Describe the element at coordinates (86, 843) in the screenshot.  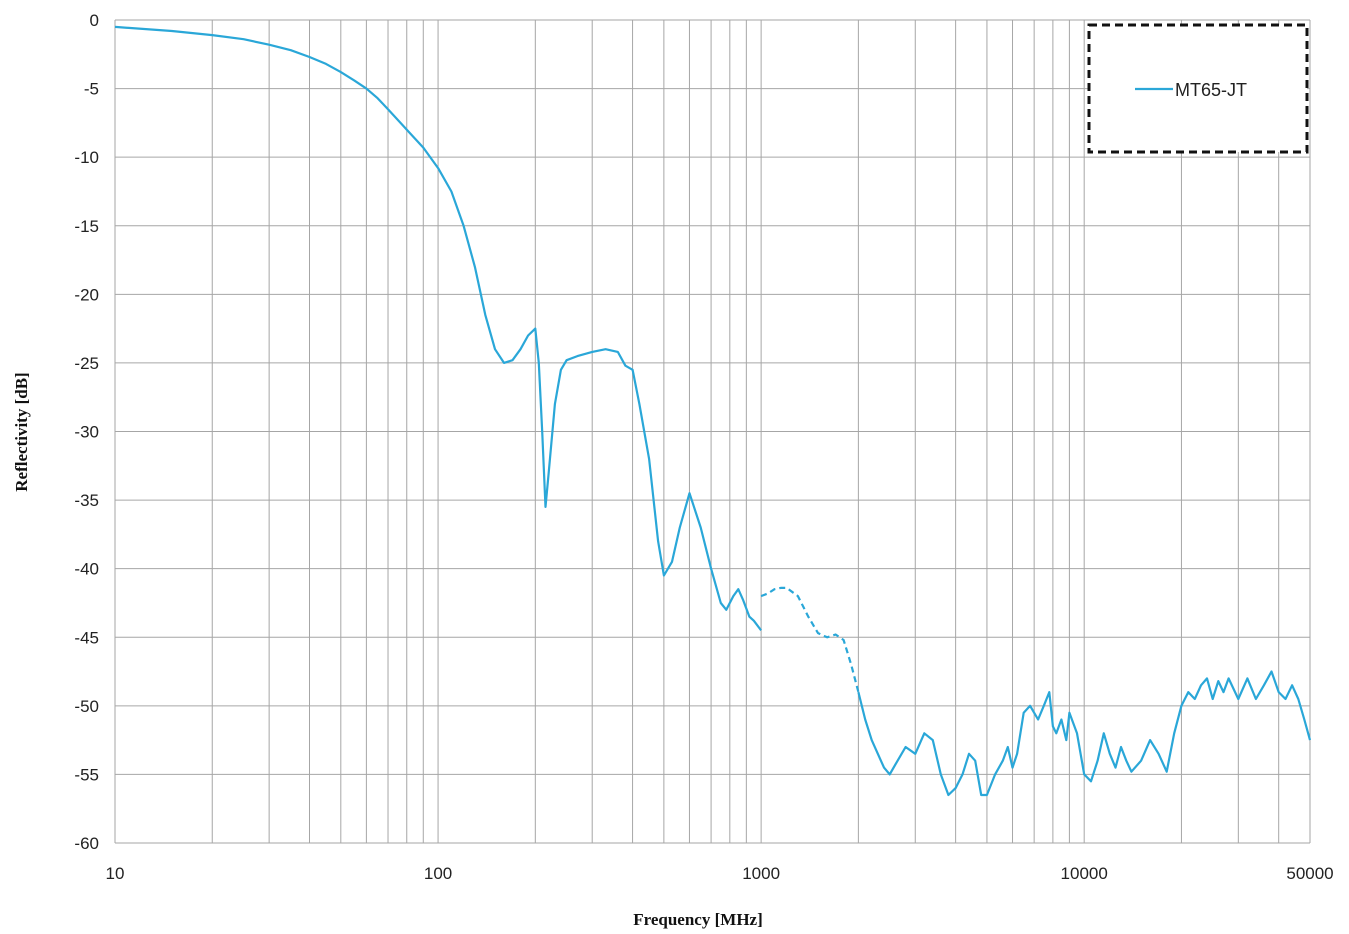
I see `y-tick-label: -60` at that location.